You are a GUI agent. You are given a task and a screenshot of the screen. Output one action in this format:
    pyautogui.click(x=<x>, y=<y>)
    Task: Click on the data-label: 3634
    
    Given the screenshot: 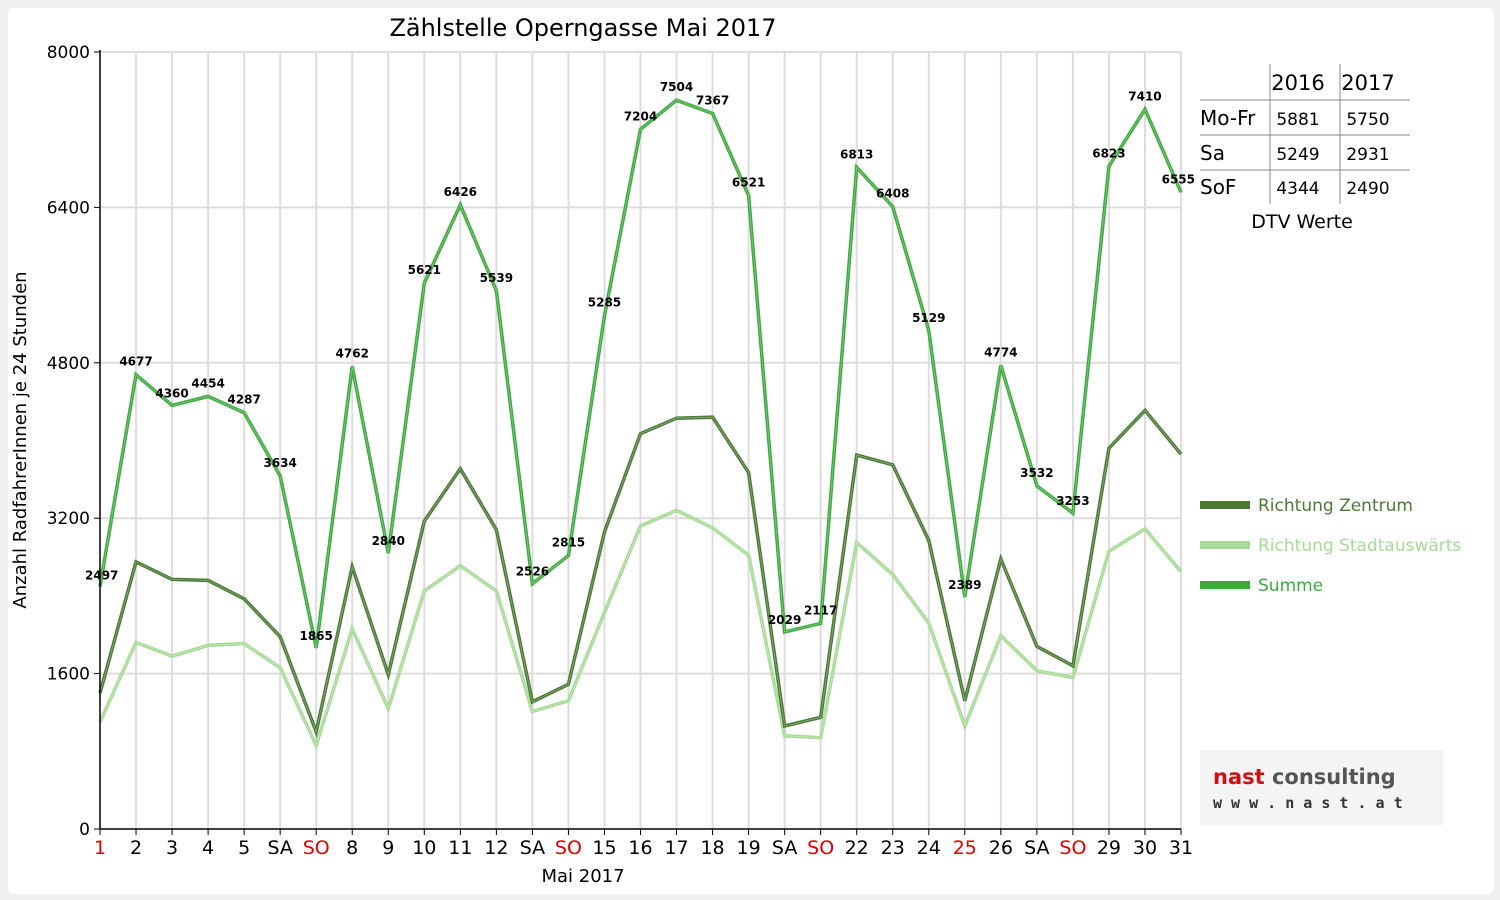 What is the action you would take?
    pyautogui.click(x=279, y=463)
    